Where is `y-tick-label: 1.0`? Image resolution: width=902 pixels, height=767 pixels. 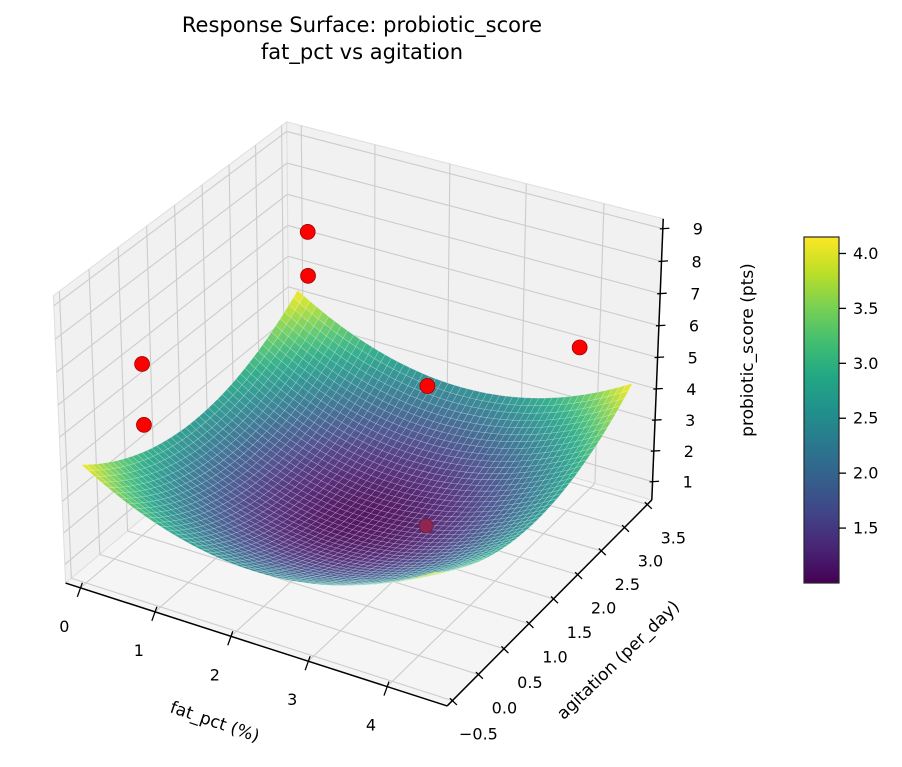
y-tick-label: 1.0 is located at coordinates (554, 657).